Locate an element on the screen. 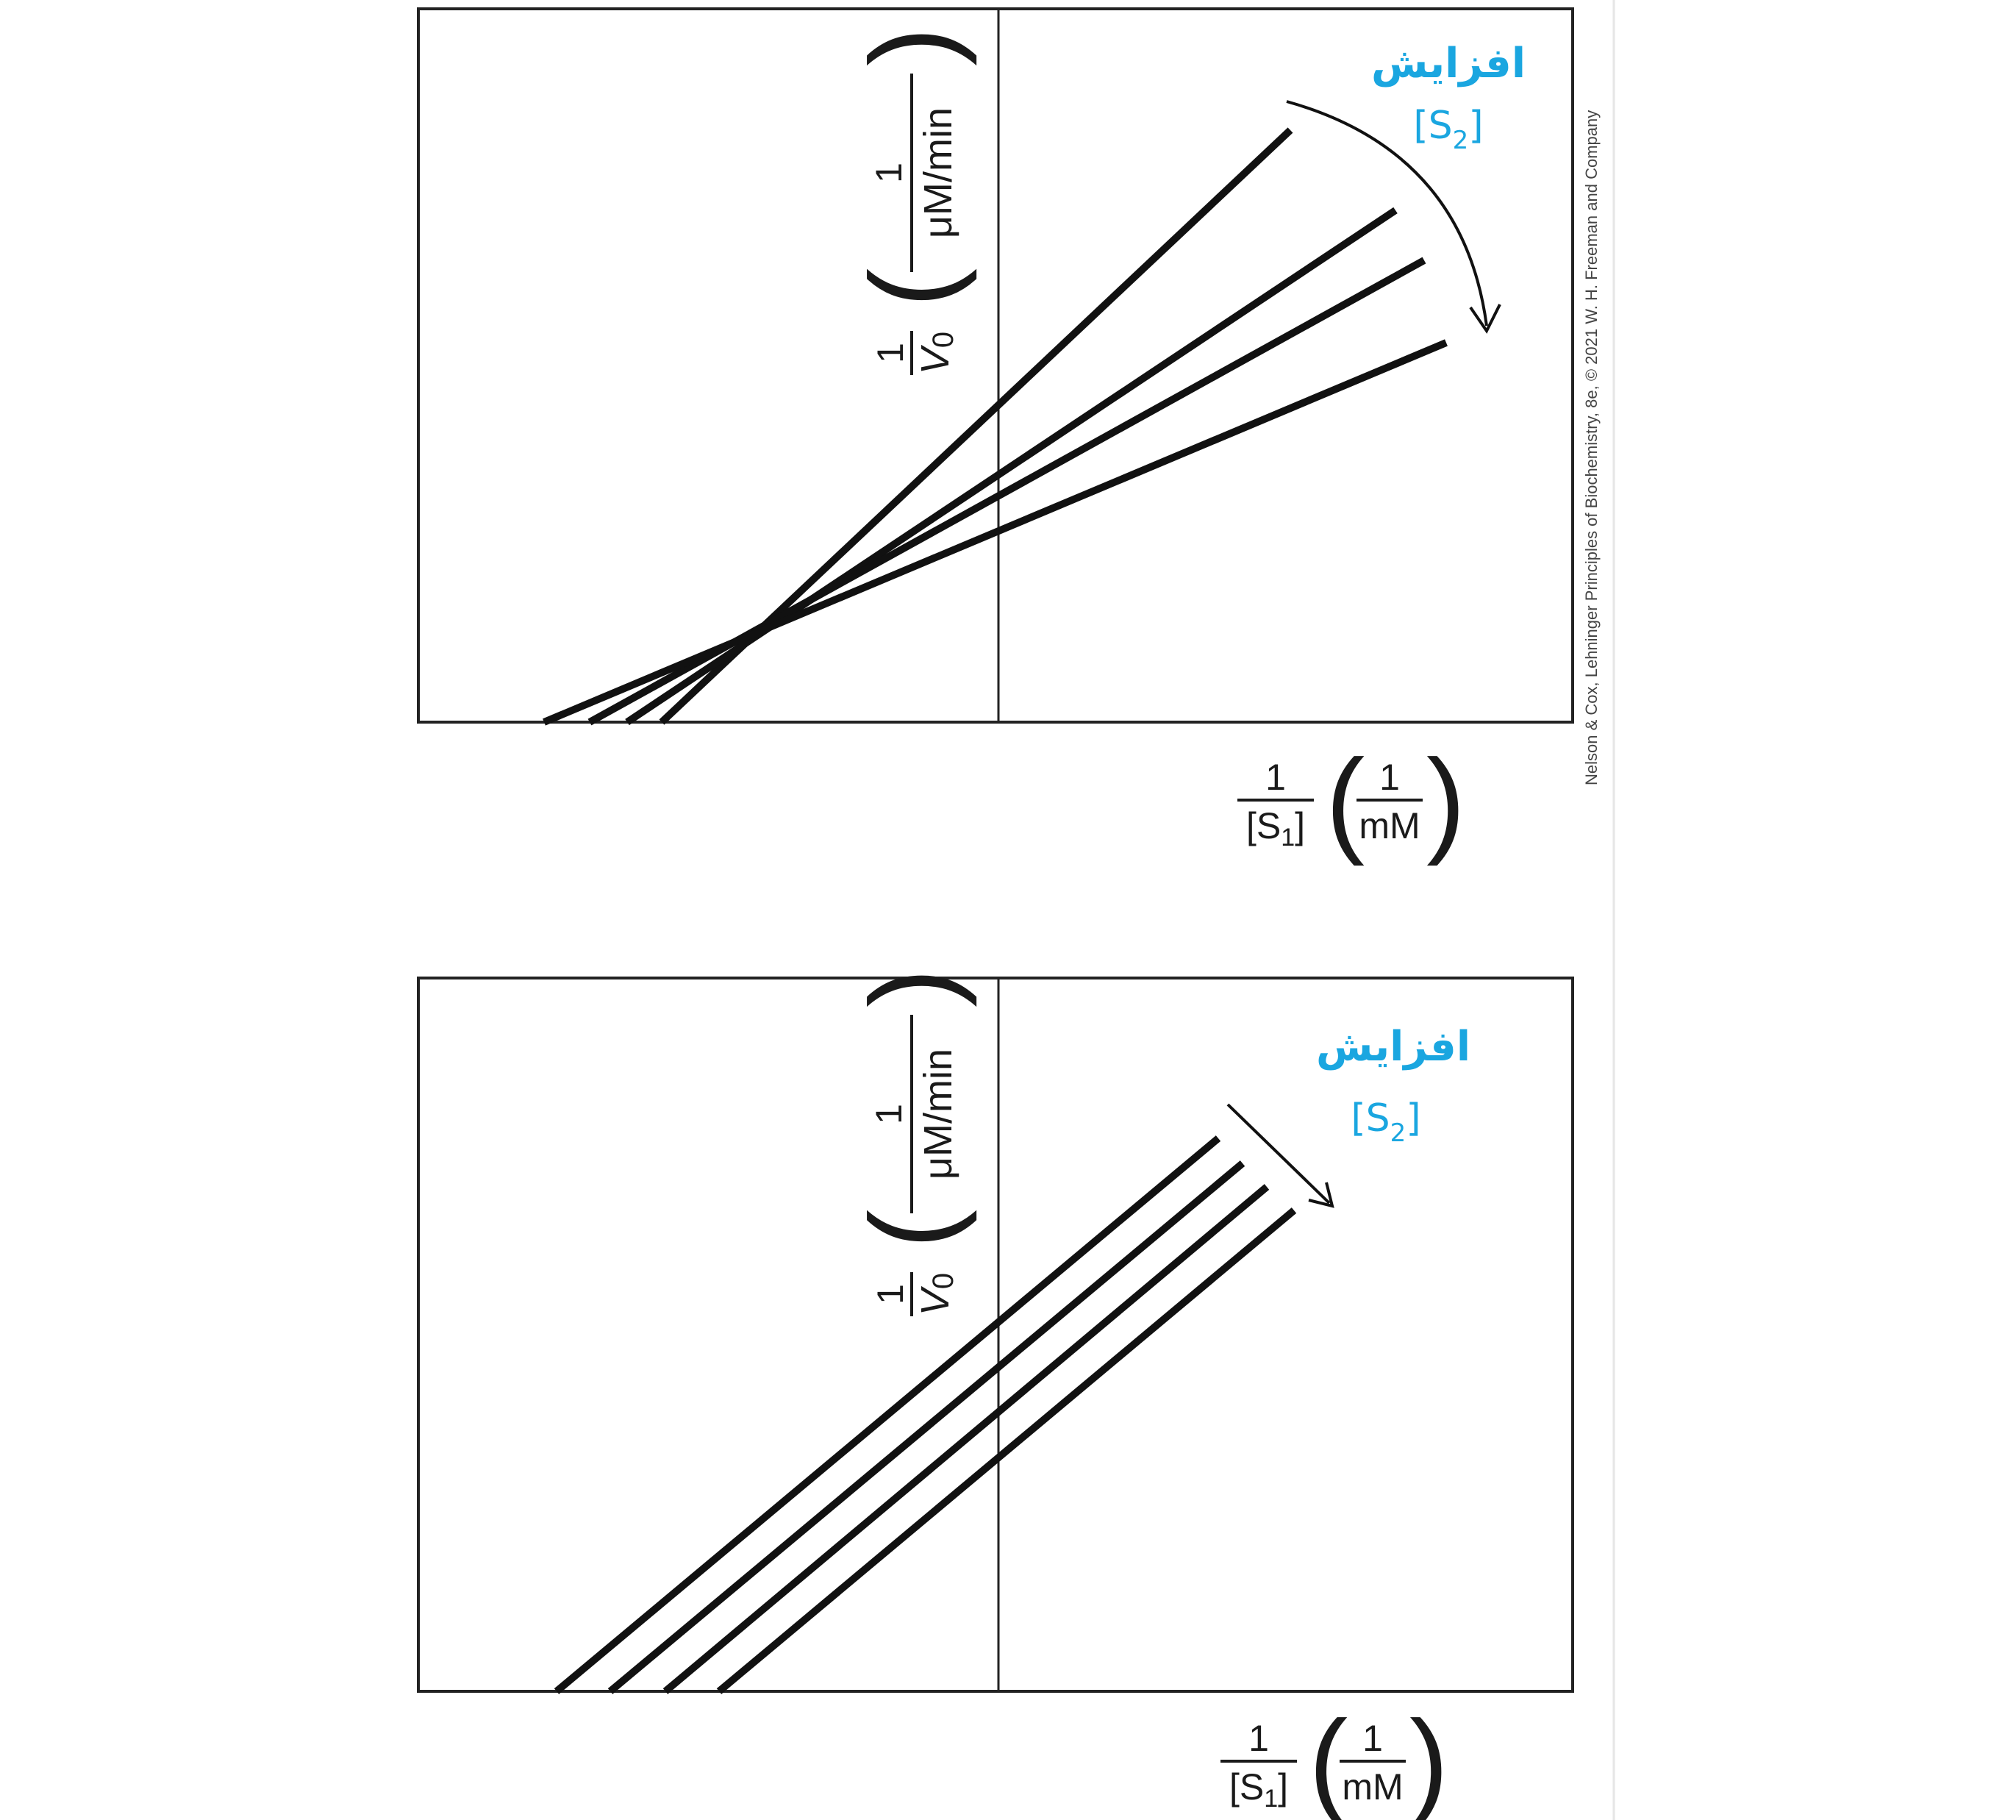  curved-arrow-icon is located at coordinates (1393, 217).